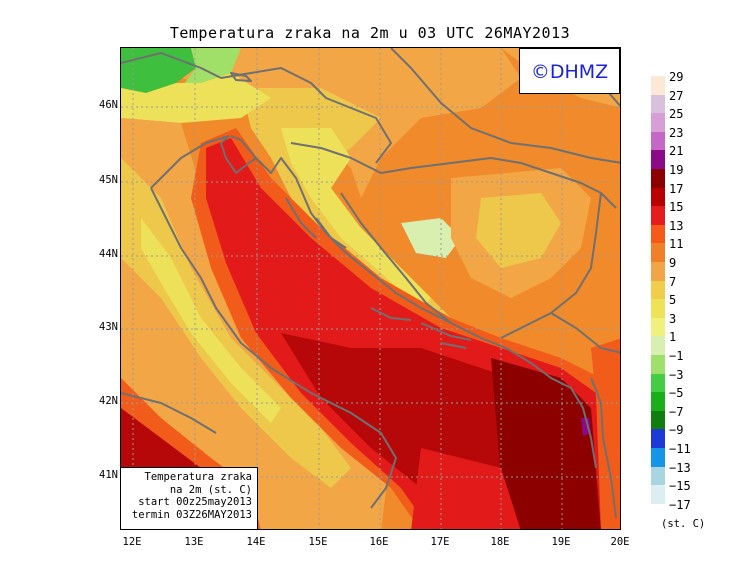 The width and height of the screenshot is (740, 582). What do you see at coordinates (680, 449) in the screenshot?
I see `legend-label: −11` at bounding box center [680, 449].